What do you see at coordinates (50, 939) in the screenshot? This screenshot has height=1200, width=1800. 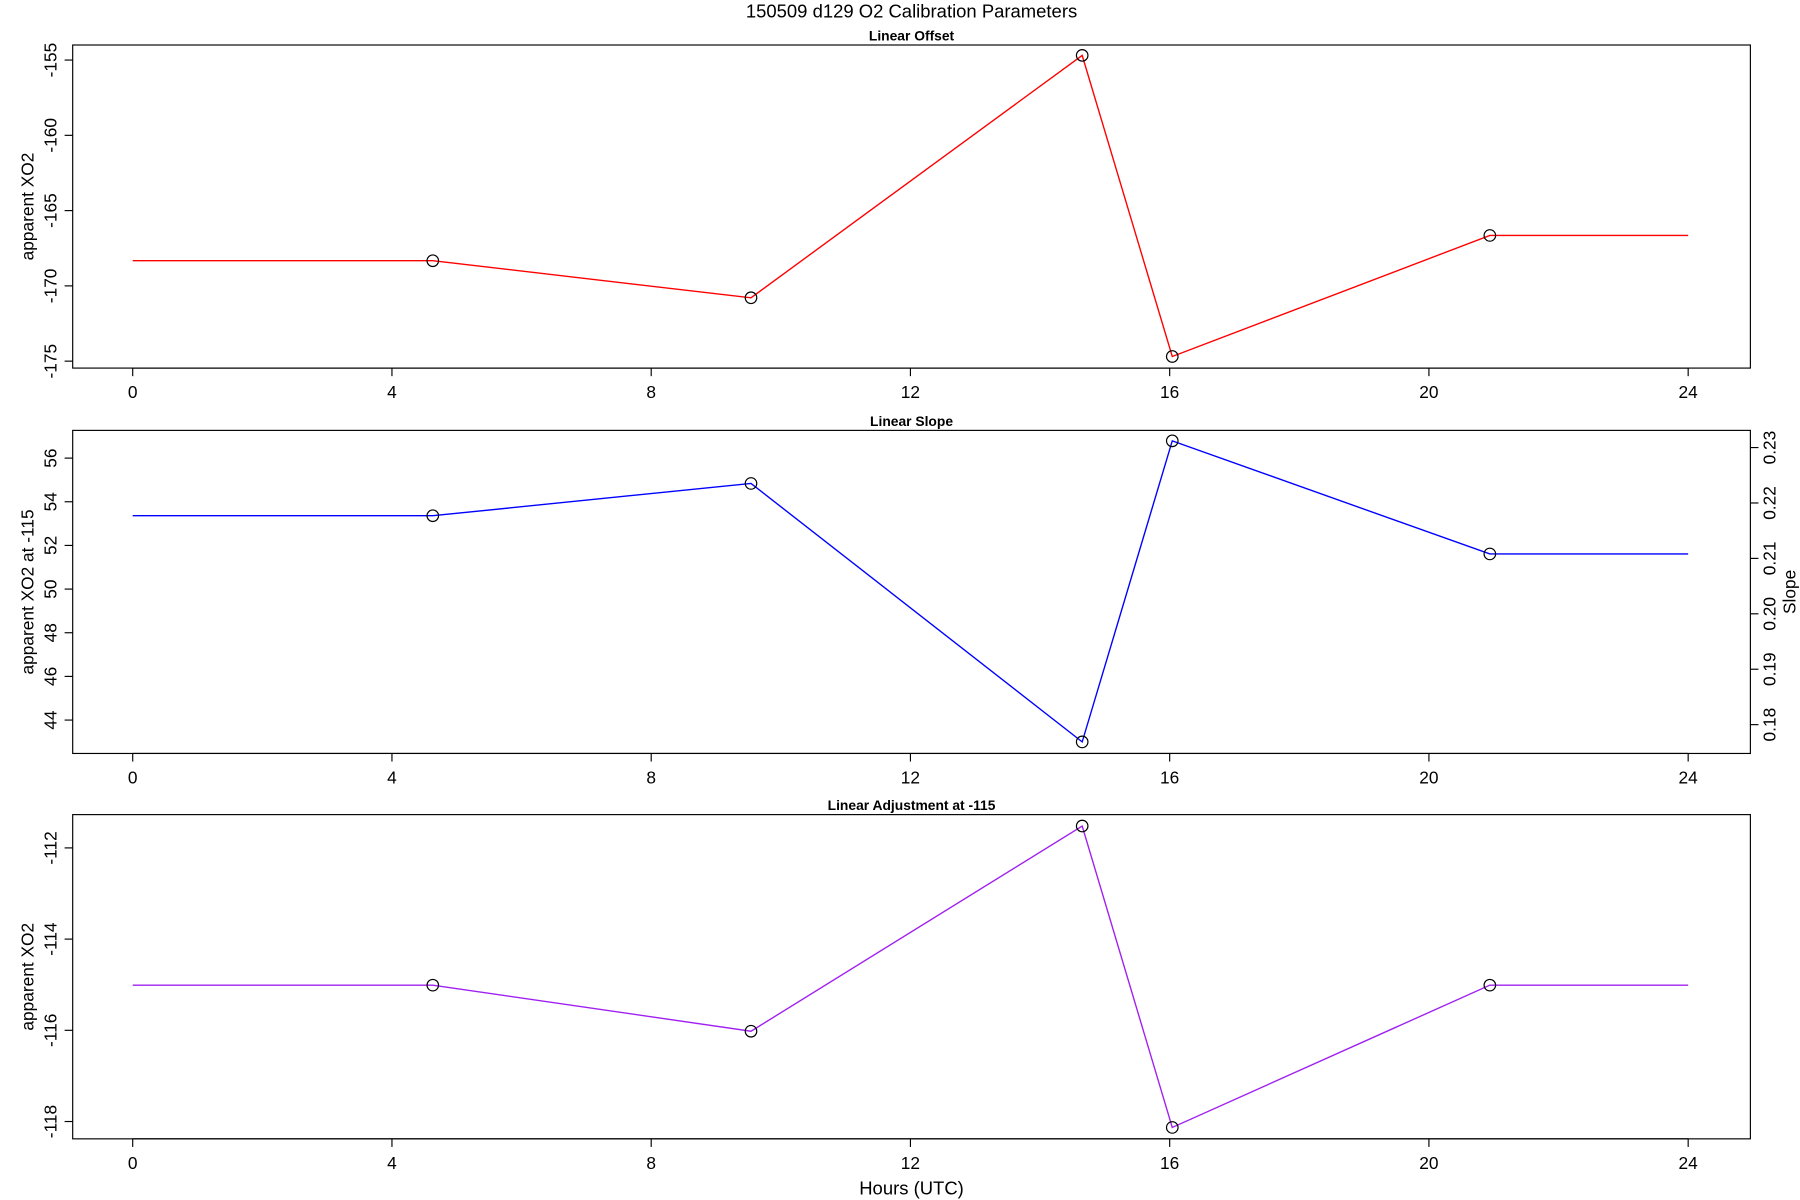 I see `y-tick-label: -114` at bounding box center [50, 939].